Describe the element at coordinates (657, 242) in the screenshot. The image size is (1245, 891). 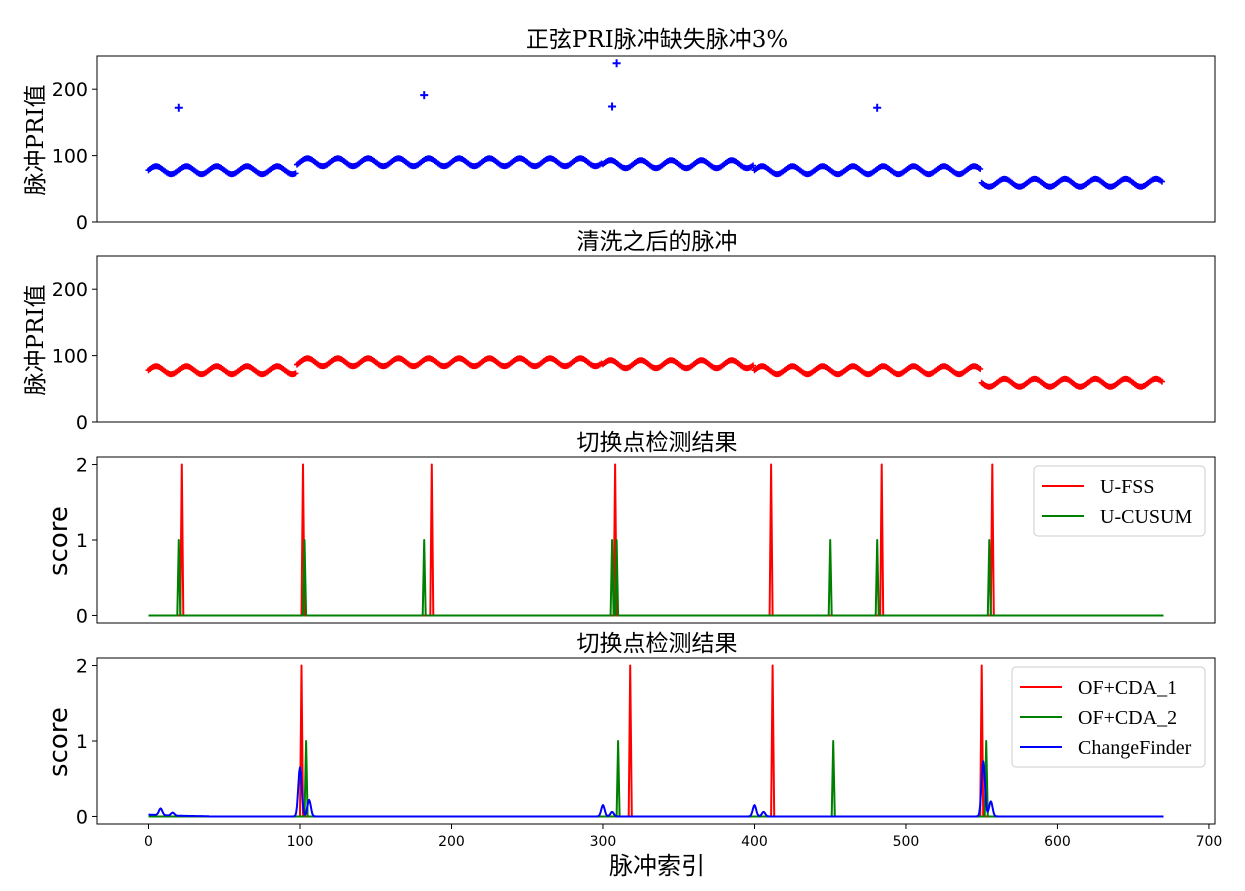
I see `panel-title: 清洗之后的脉冲` at that location.